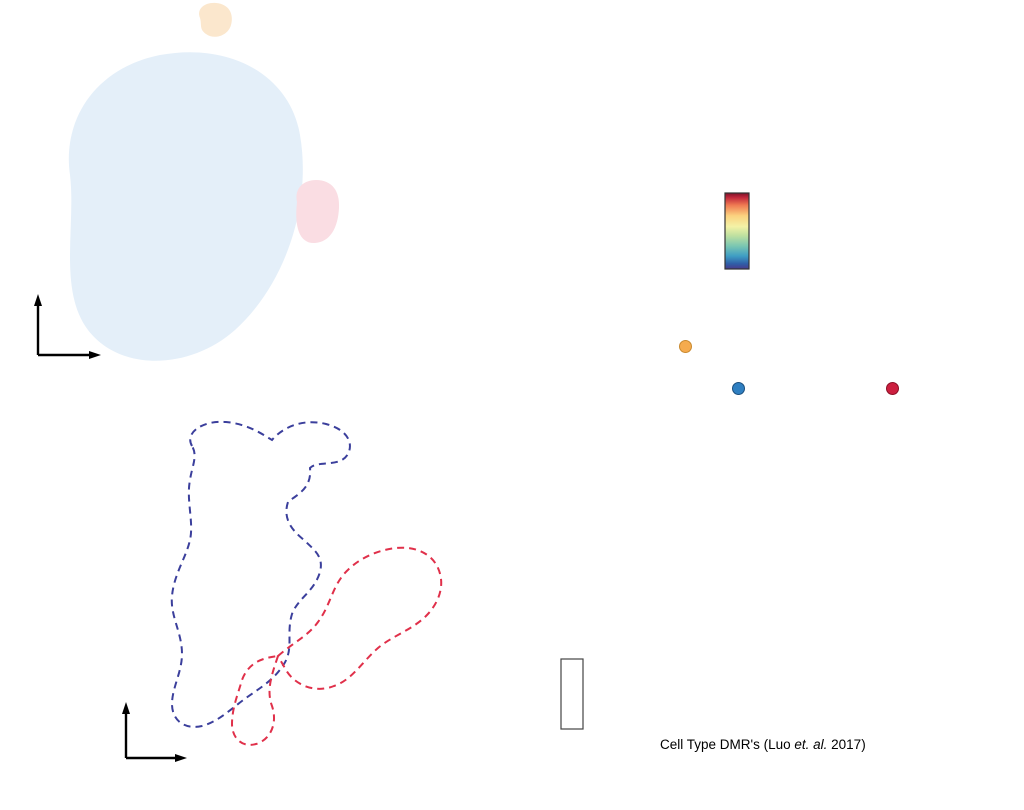 The image size is (1024, 810). I want to click on inhibitory-outline, so click(260, 574).